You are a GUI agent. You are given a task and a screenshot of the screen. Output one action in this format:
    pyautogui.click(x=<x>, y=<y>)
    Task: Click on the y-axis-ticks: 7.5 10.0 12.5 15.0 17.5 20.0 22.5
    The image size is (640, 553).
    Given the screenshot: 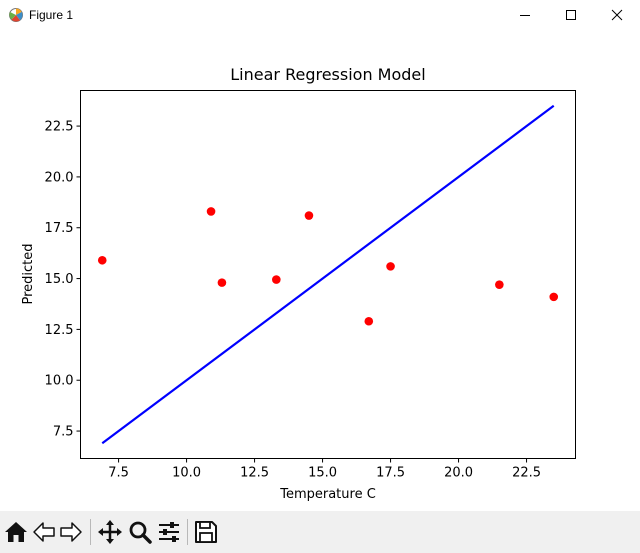 What is the action you would take?
    pyautogui.click(x=63, y=280)
    